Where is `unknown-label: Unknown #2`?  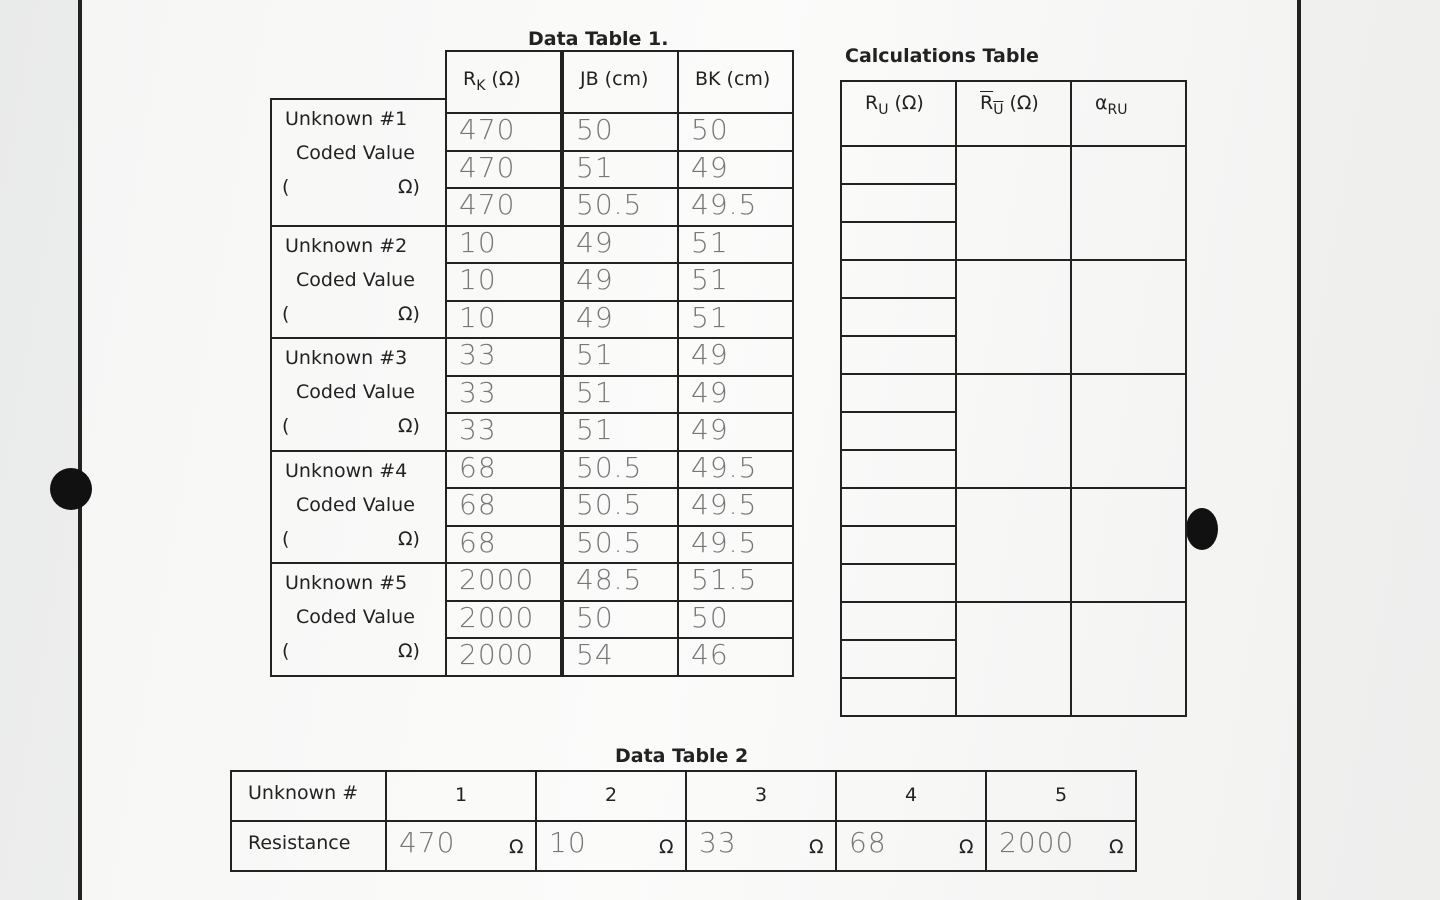 unknown-label: Unknown #2 is located at coordinates (346, 245).